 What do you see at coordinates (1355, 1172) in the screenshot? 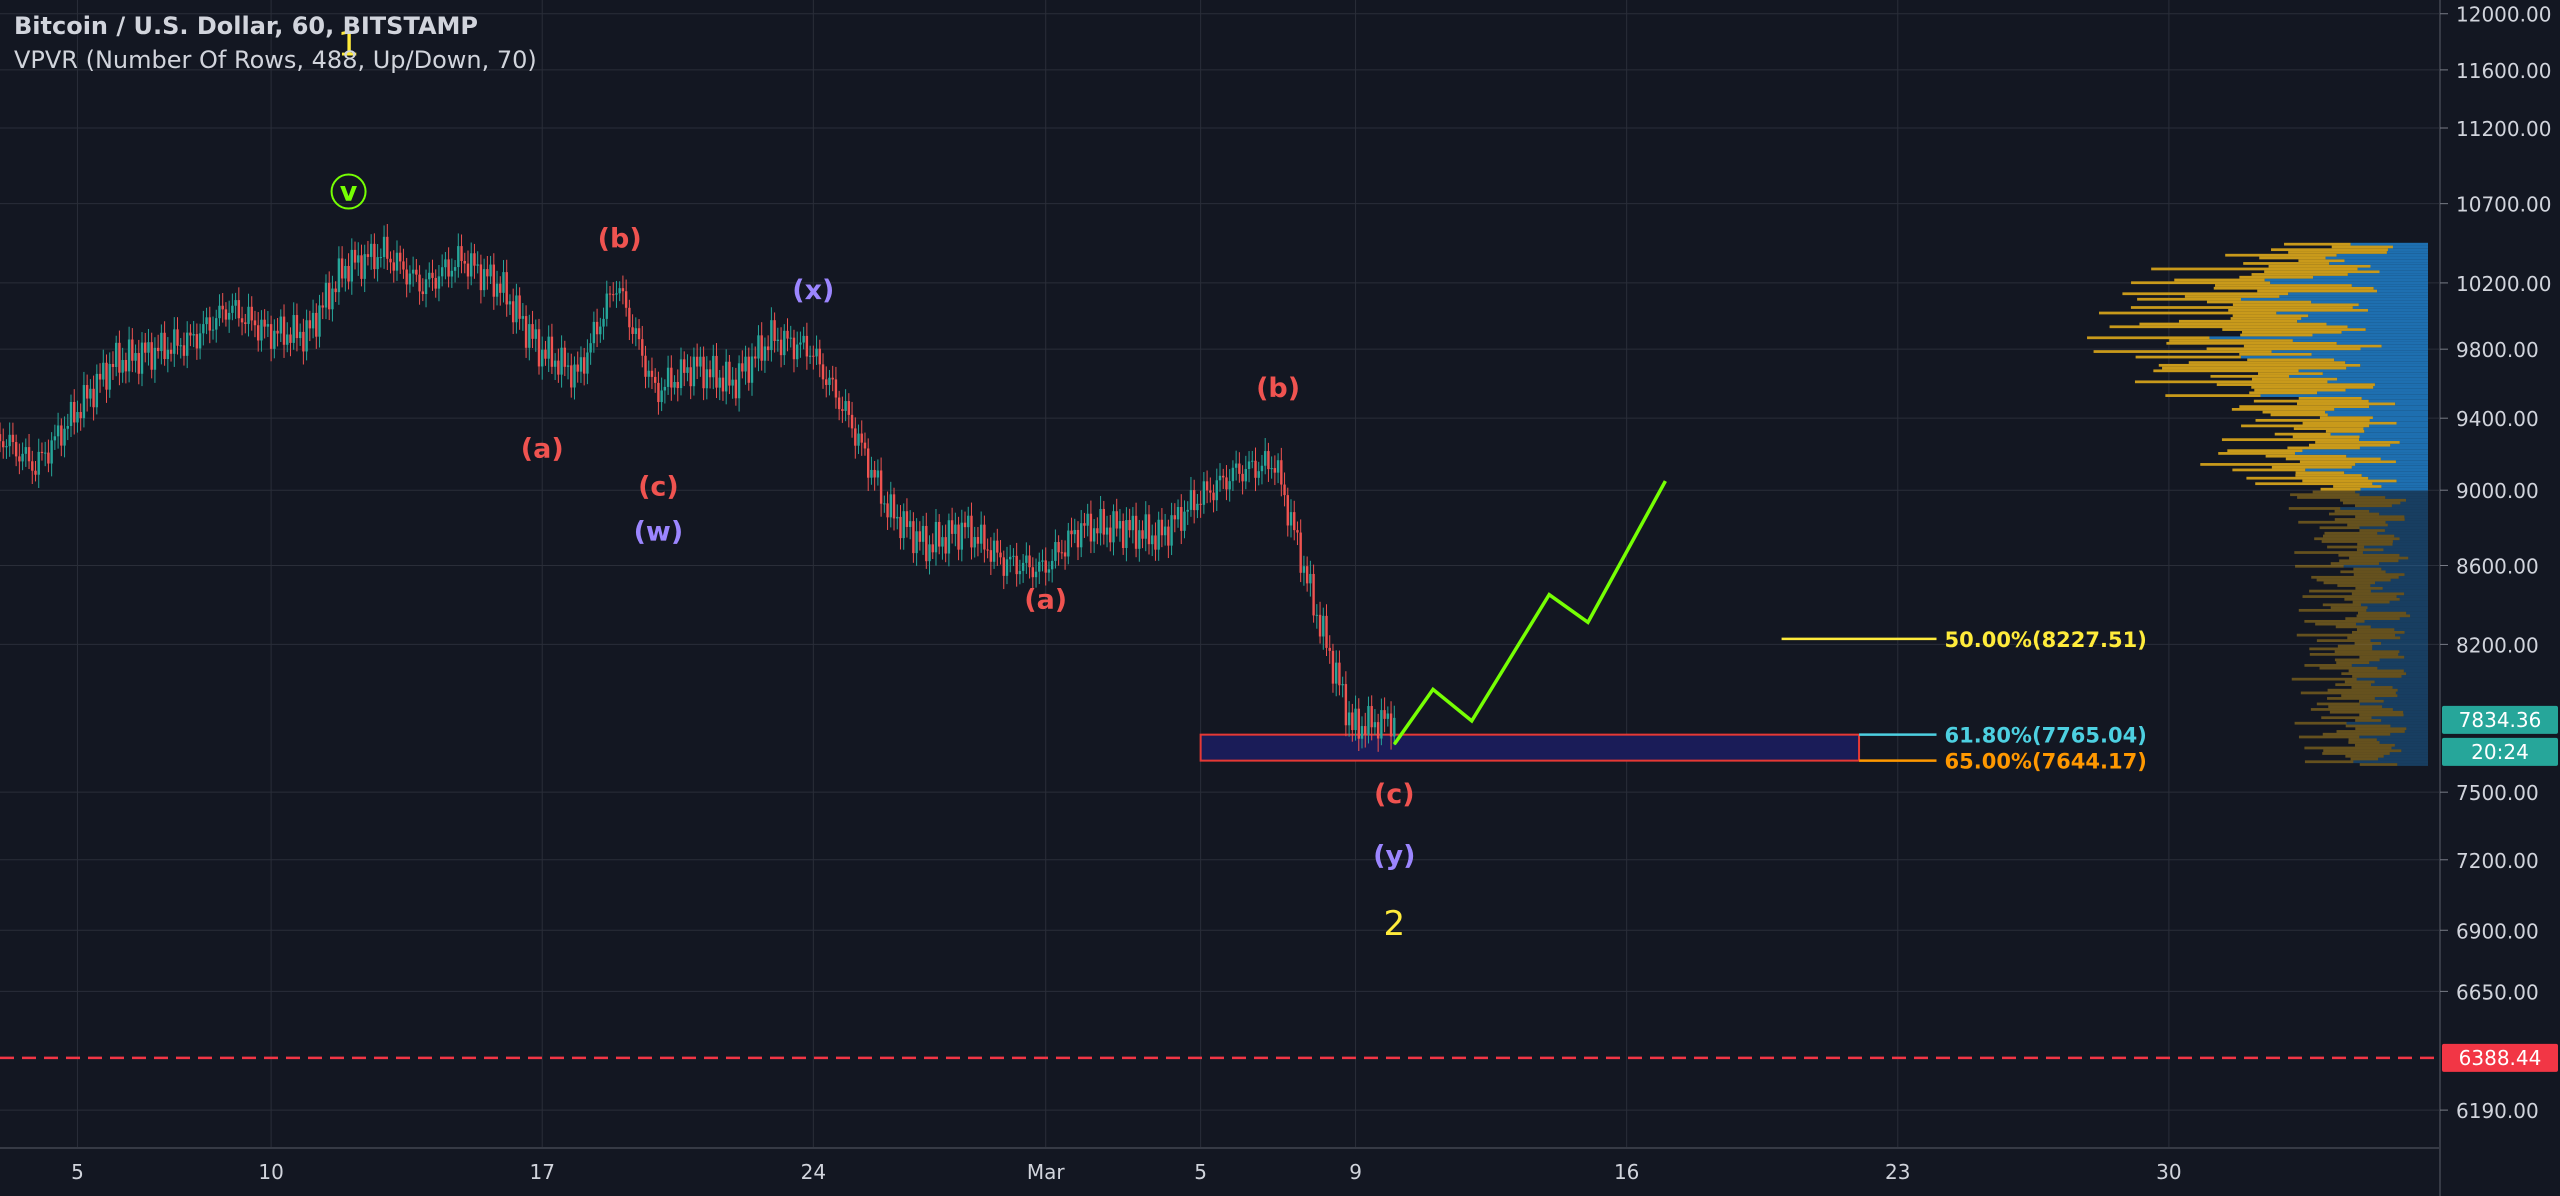
I see `time-tick-label: 9` at bounding box center [1355, 1172].